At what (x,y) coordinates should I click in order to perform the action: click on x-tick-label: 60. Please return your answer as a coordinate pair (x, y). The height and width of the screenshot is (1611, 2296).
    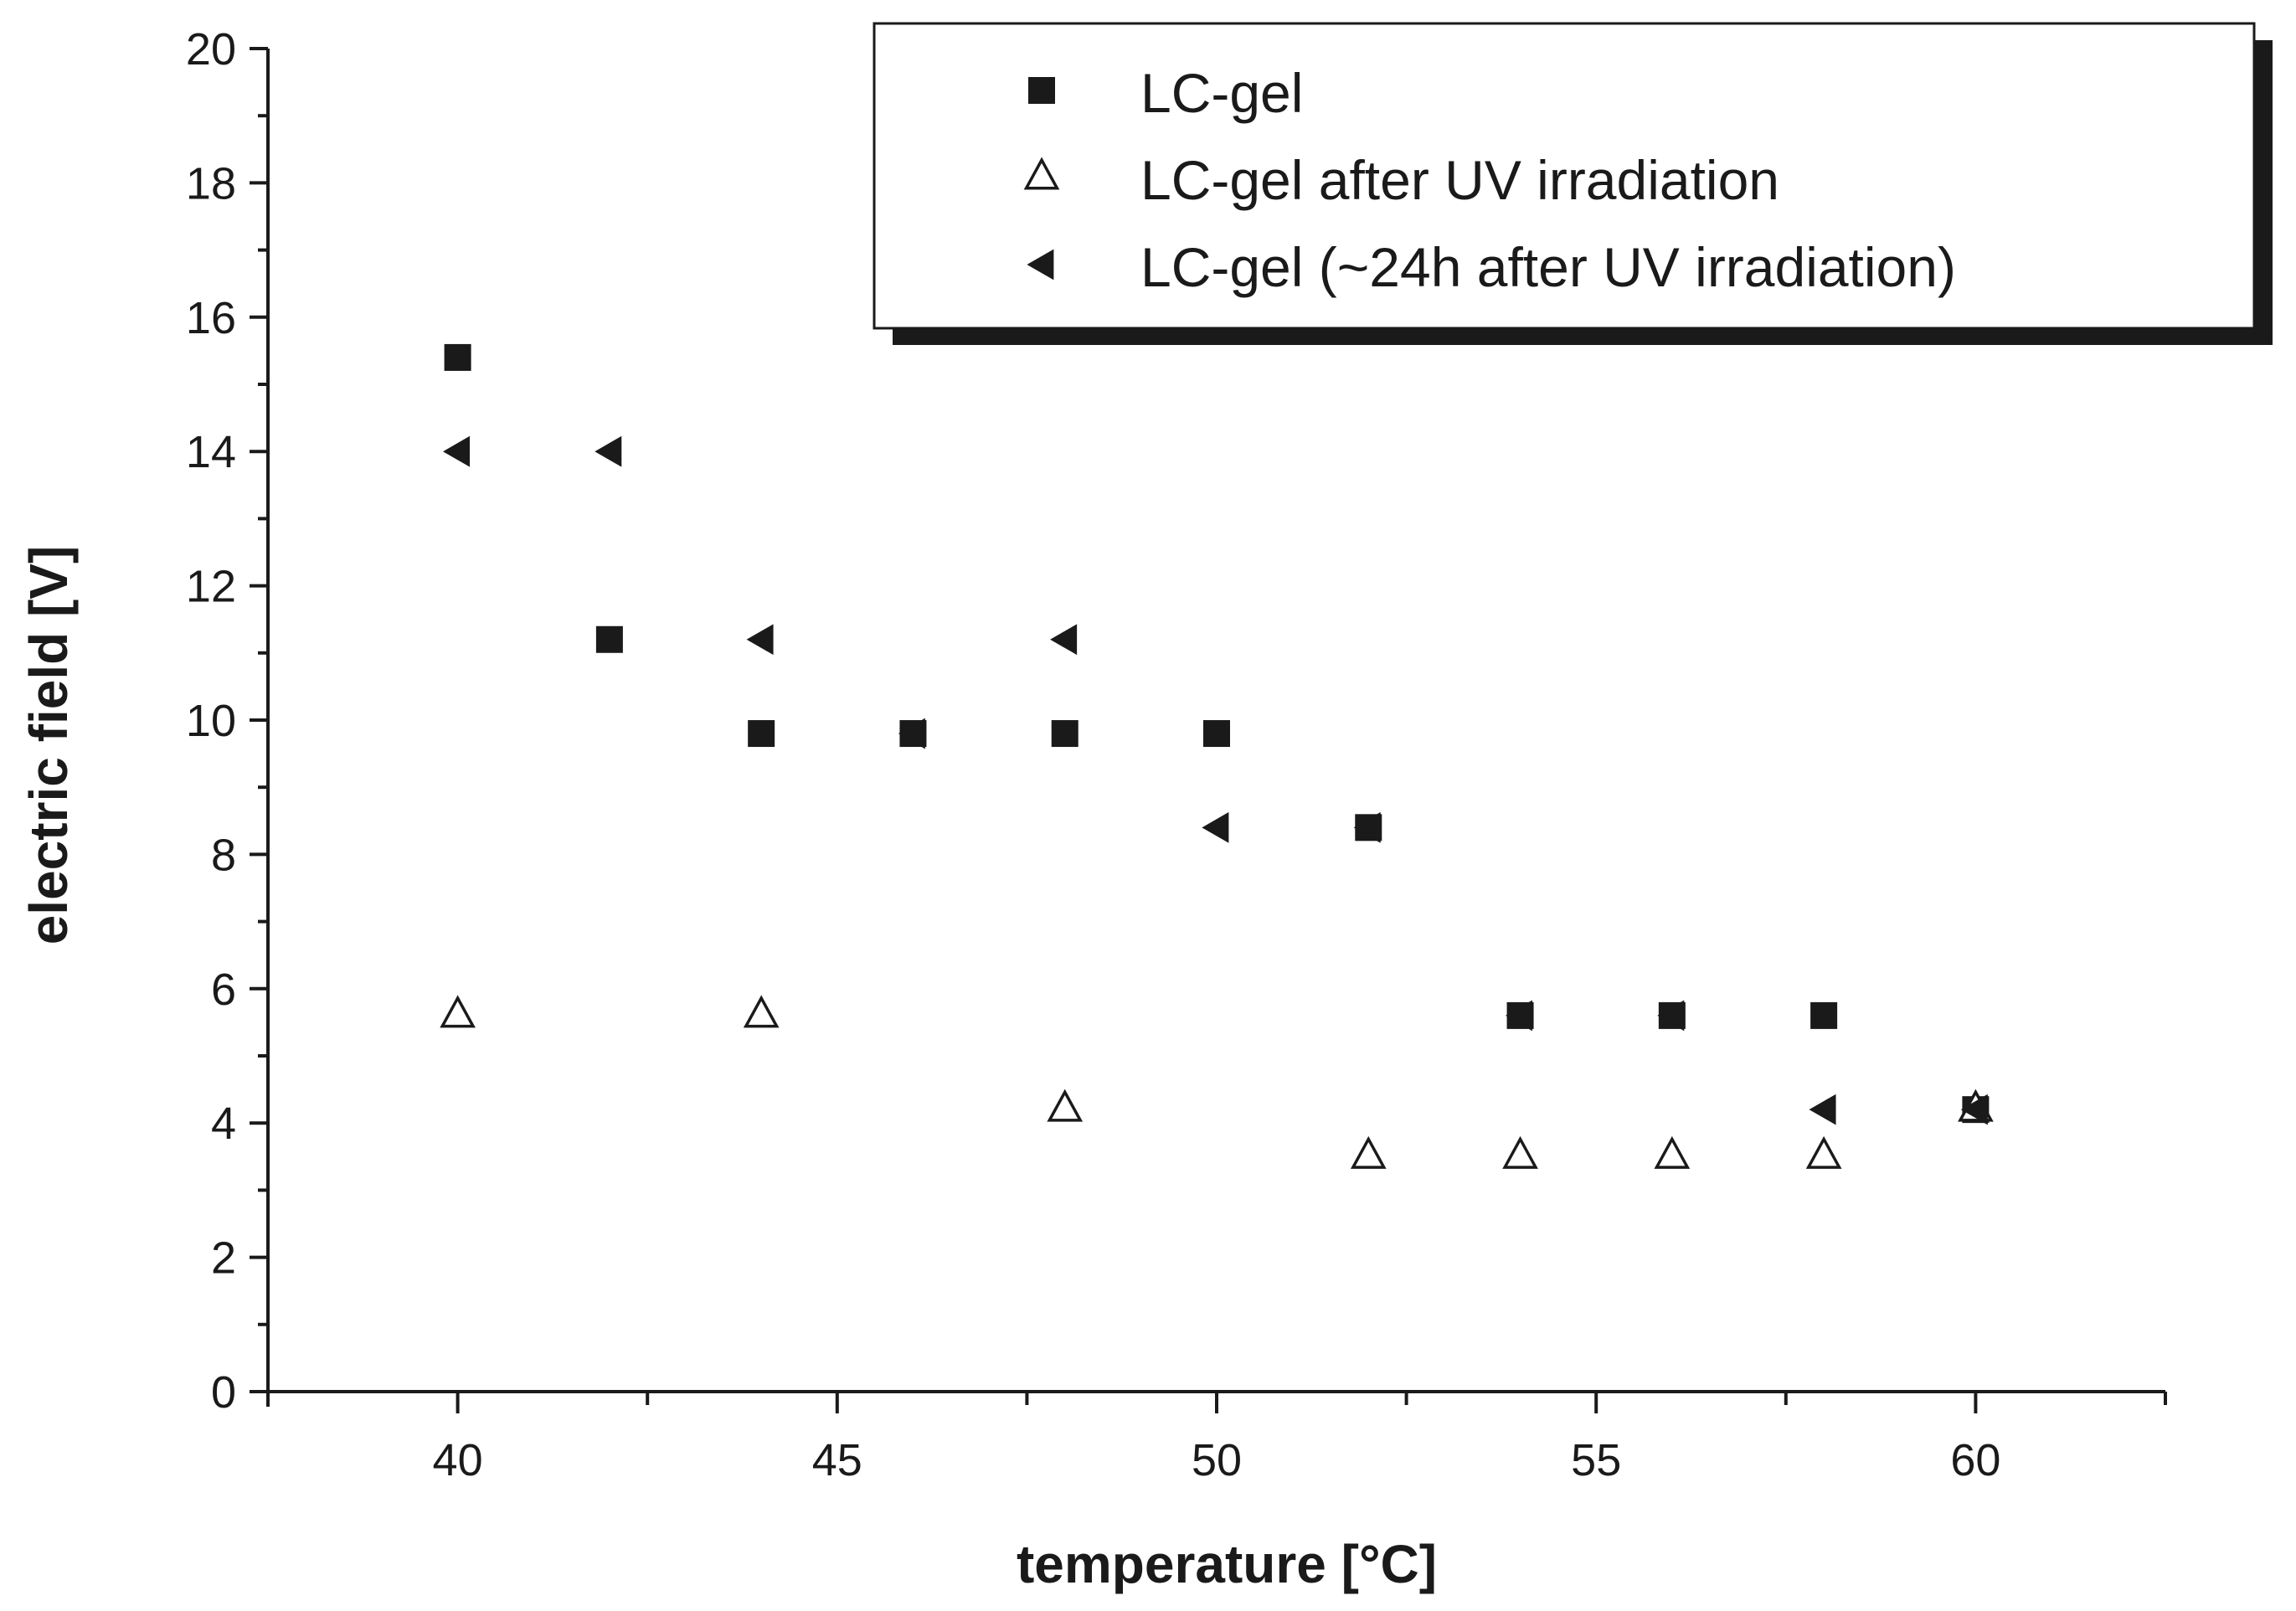
    Looking at the image, I should click on (1975, 1460).